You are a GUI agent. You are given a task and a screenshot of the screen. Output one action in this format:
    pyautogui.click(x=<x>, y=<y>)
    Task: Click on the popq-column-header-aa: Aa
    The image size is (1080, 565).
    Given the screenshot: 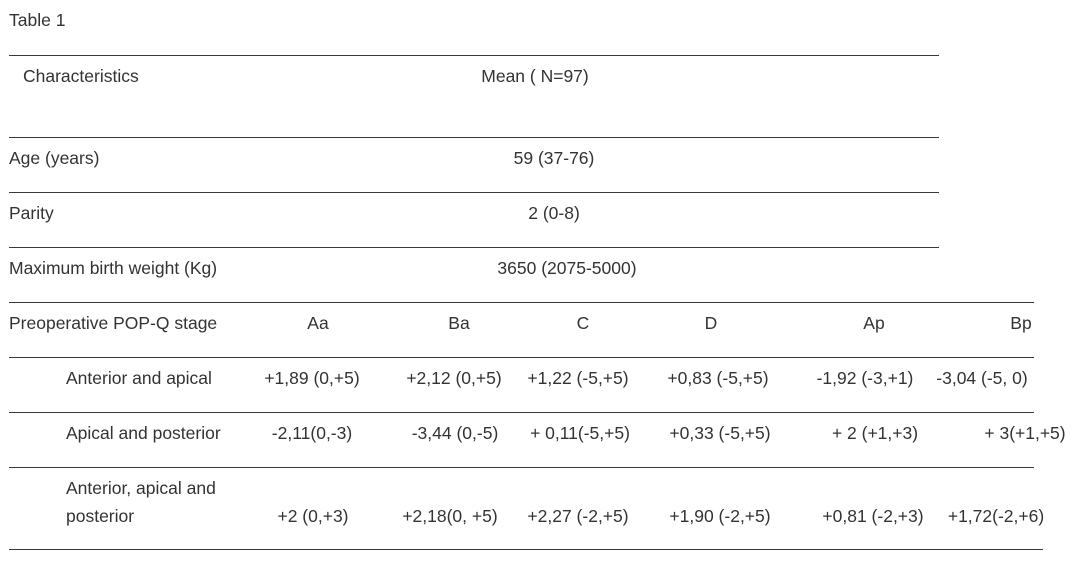 What is the action you would take?
    pyautogui.click(x=318, y=323)
    